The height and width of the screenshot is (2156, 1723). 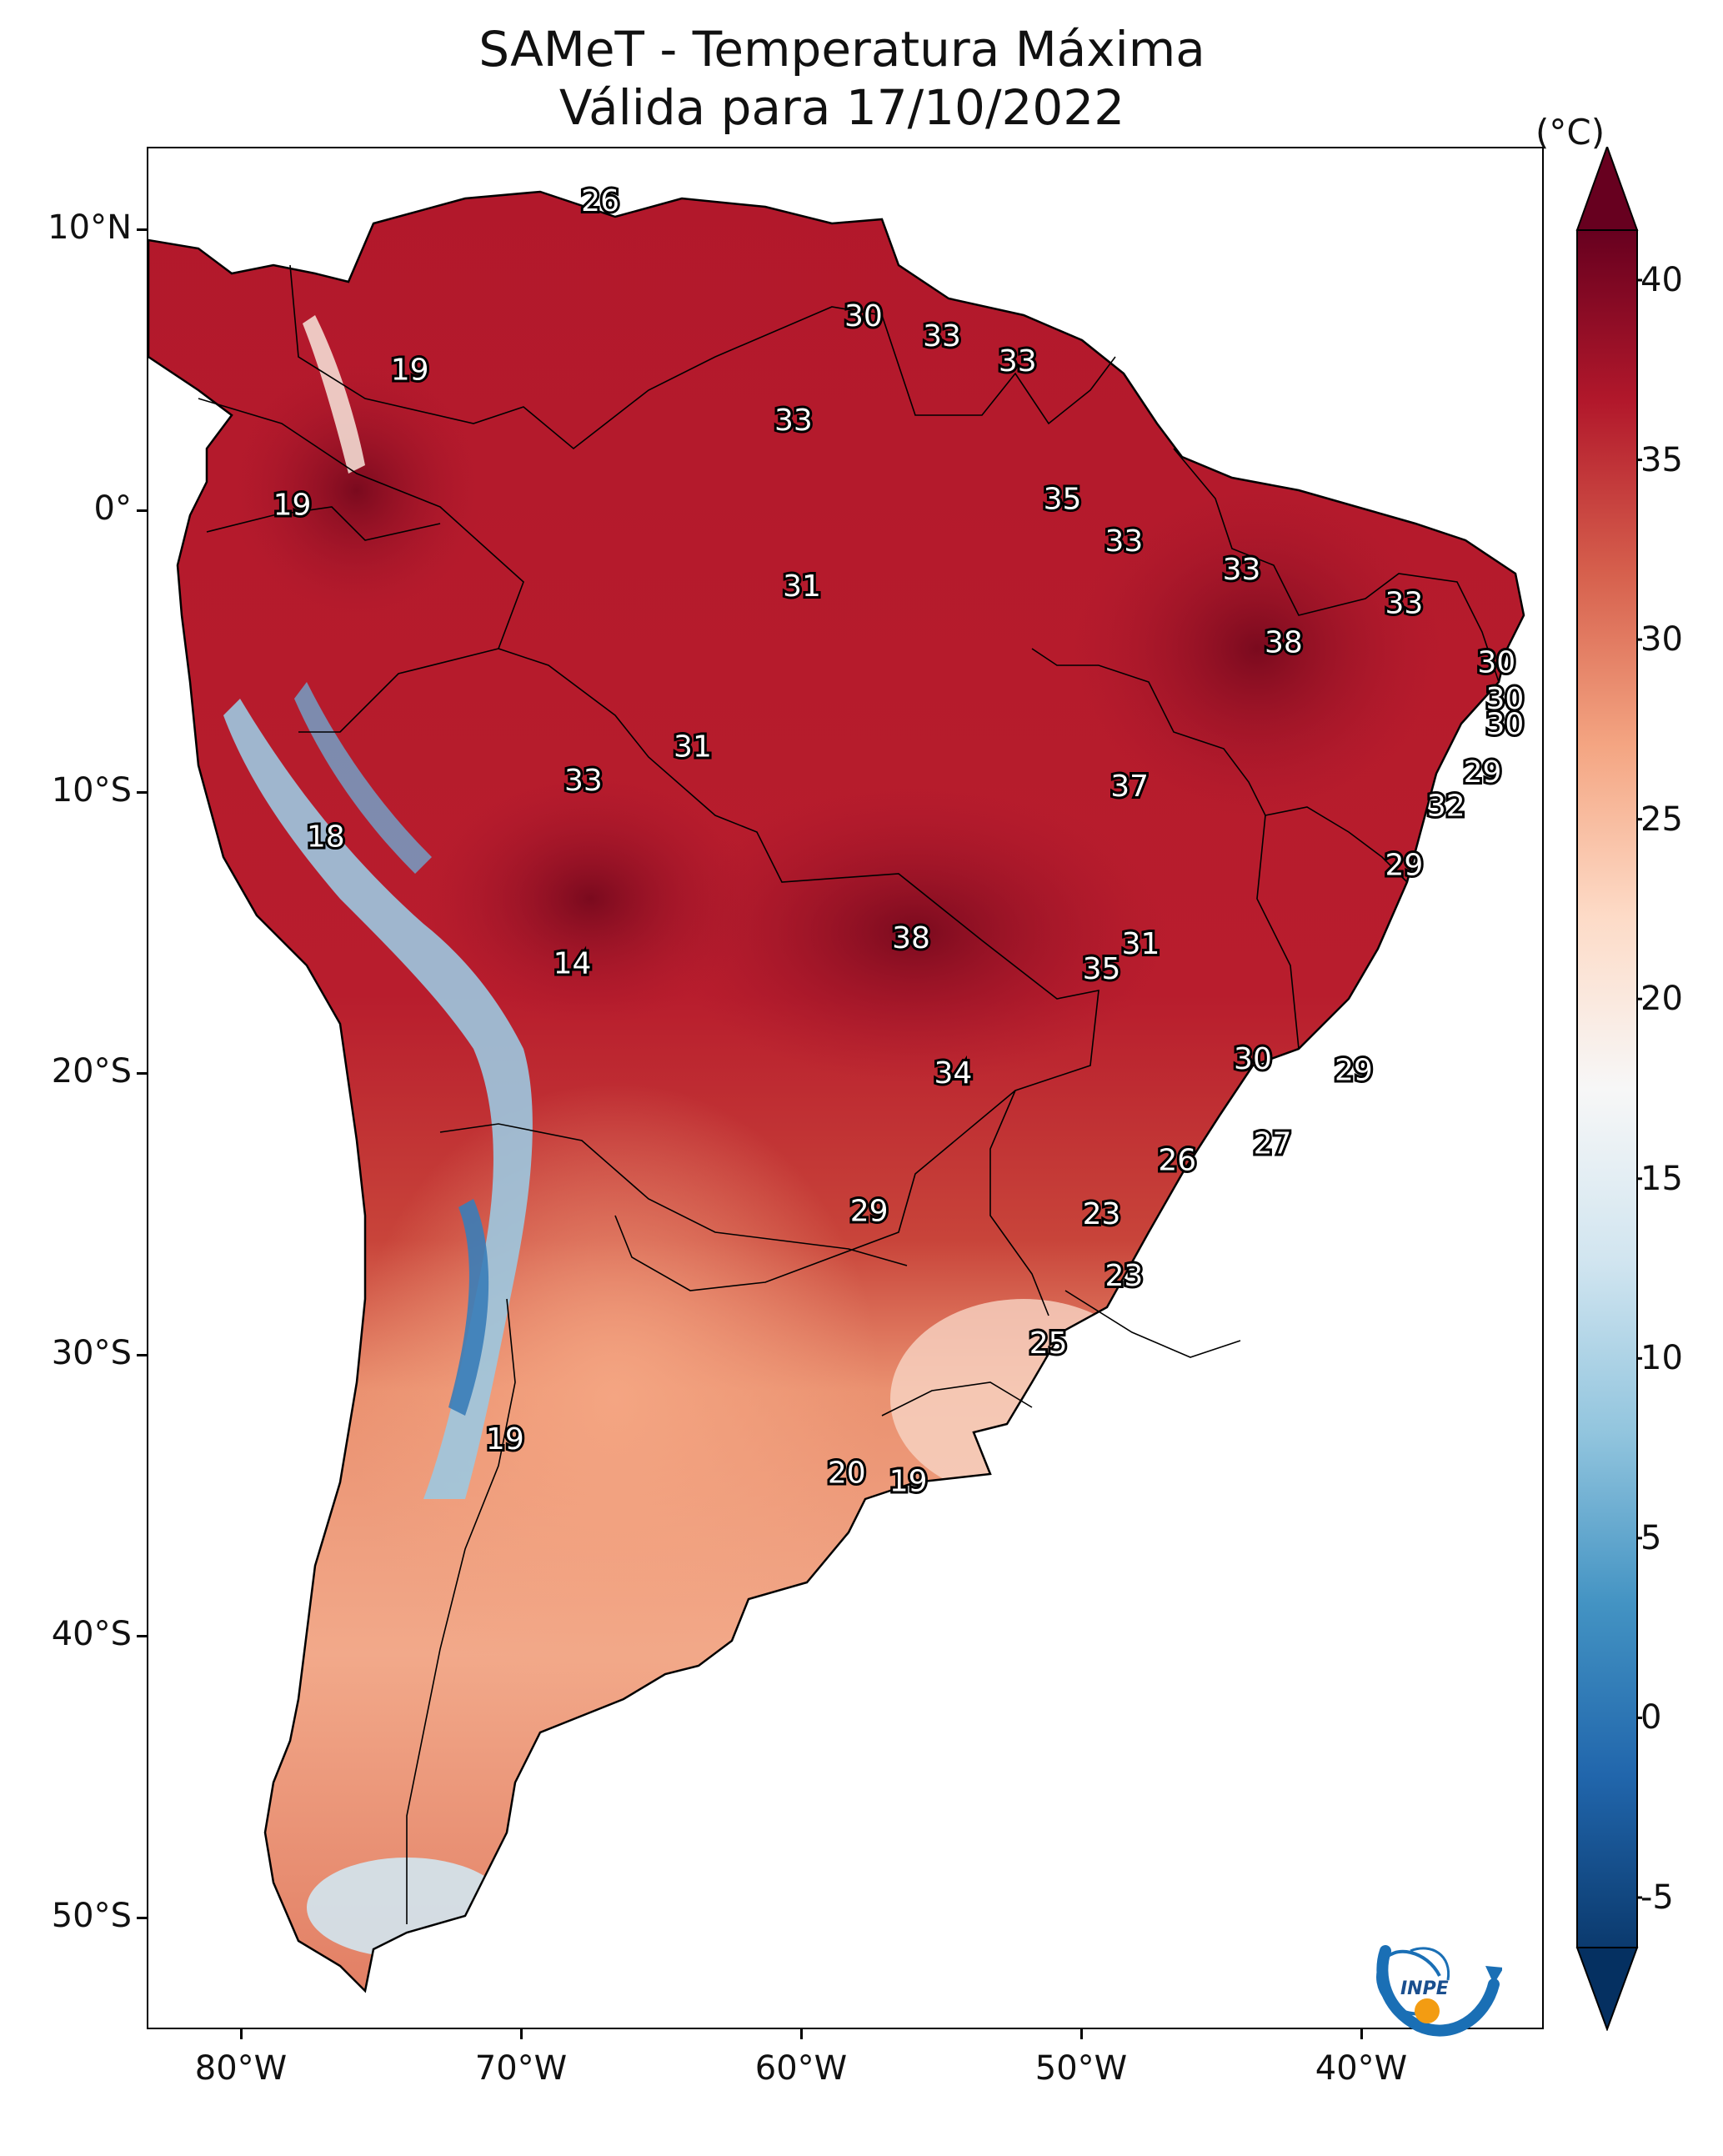 I want to click on colorbar-unit: (°C), so click(x=1570, y=132).